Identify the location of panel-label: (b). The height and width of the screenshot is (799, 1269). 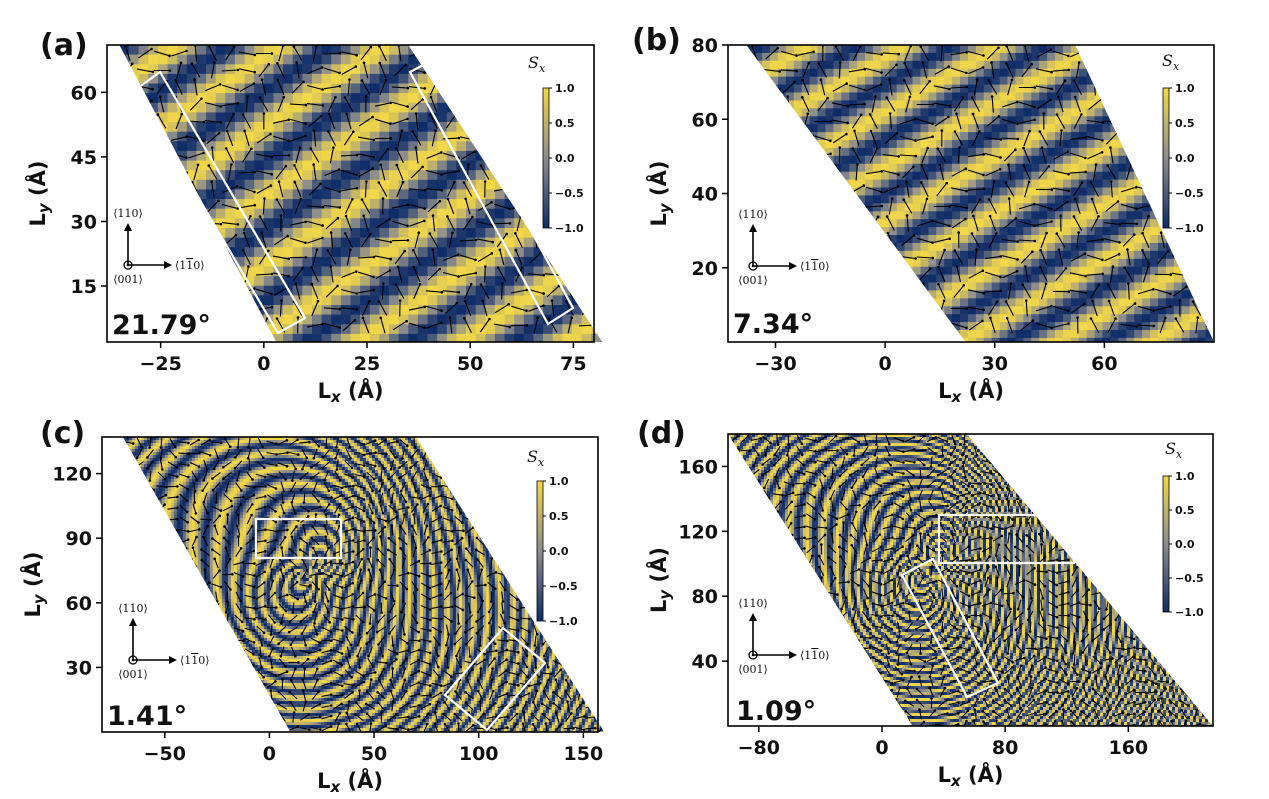
(656, 40).